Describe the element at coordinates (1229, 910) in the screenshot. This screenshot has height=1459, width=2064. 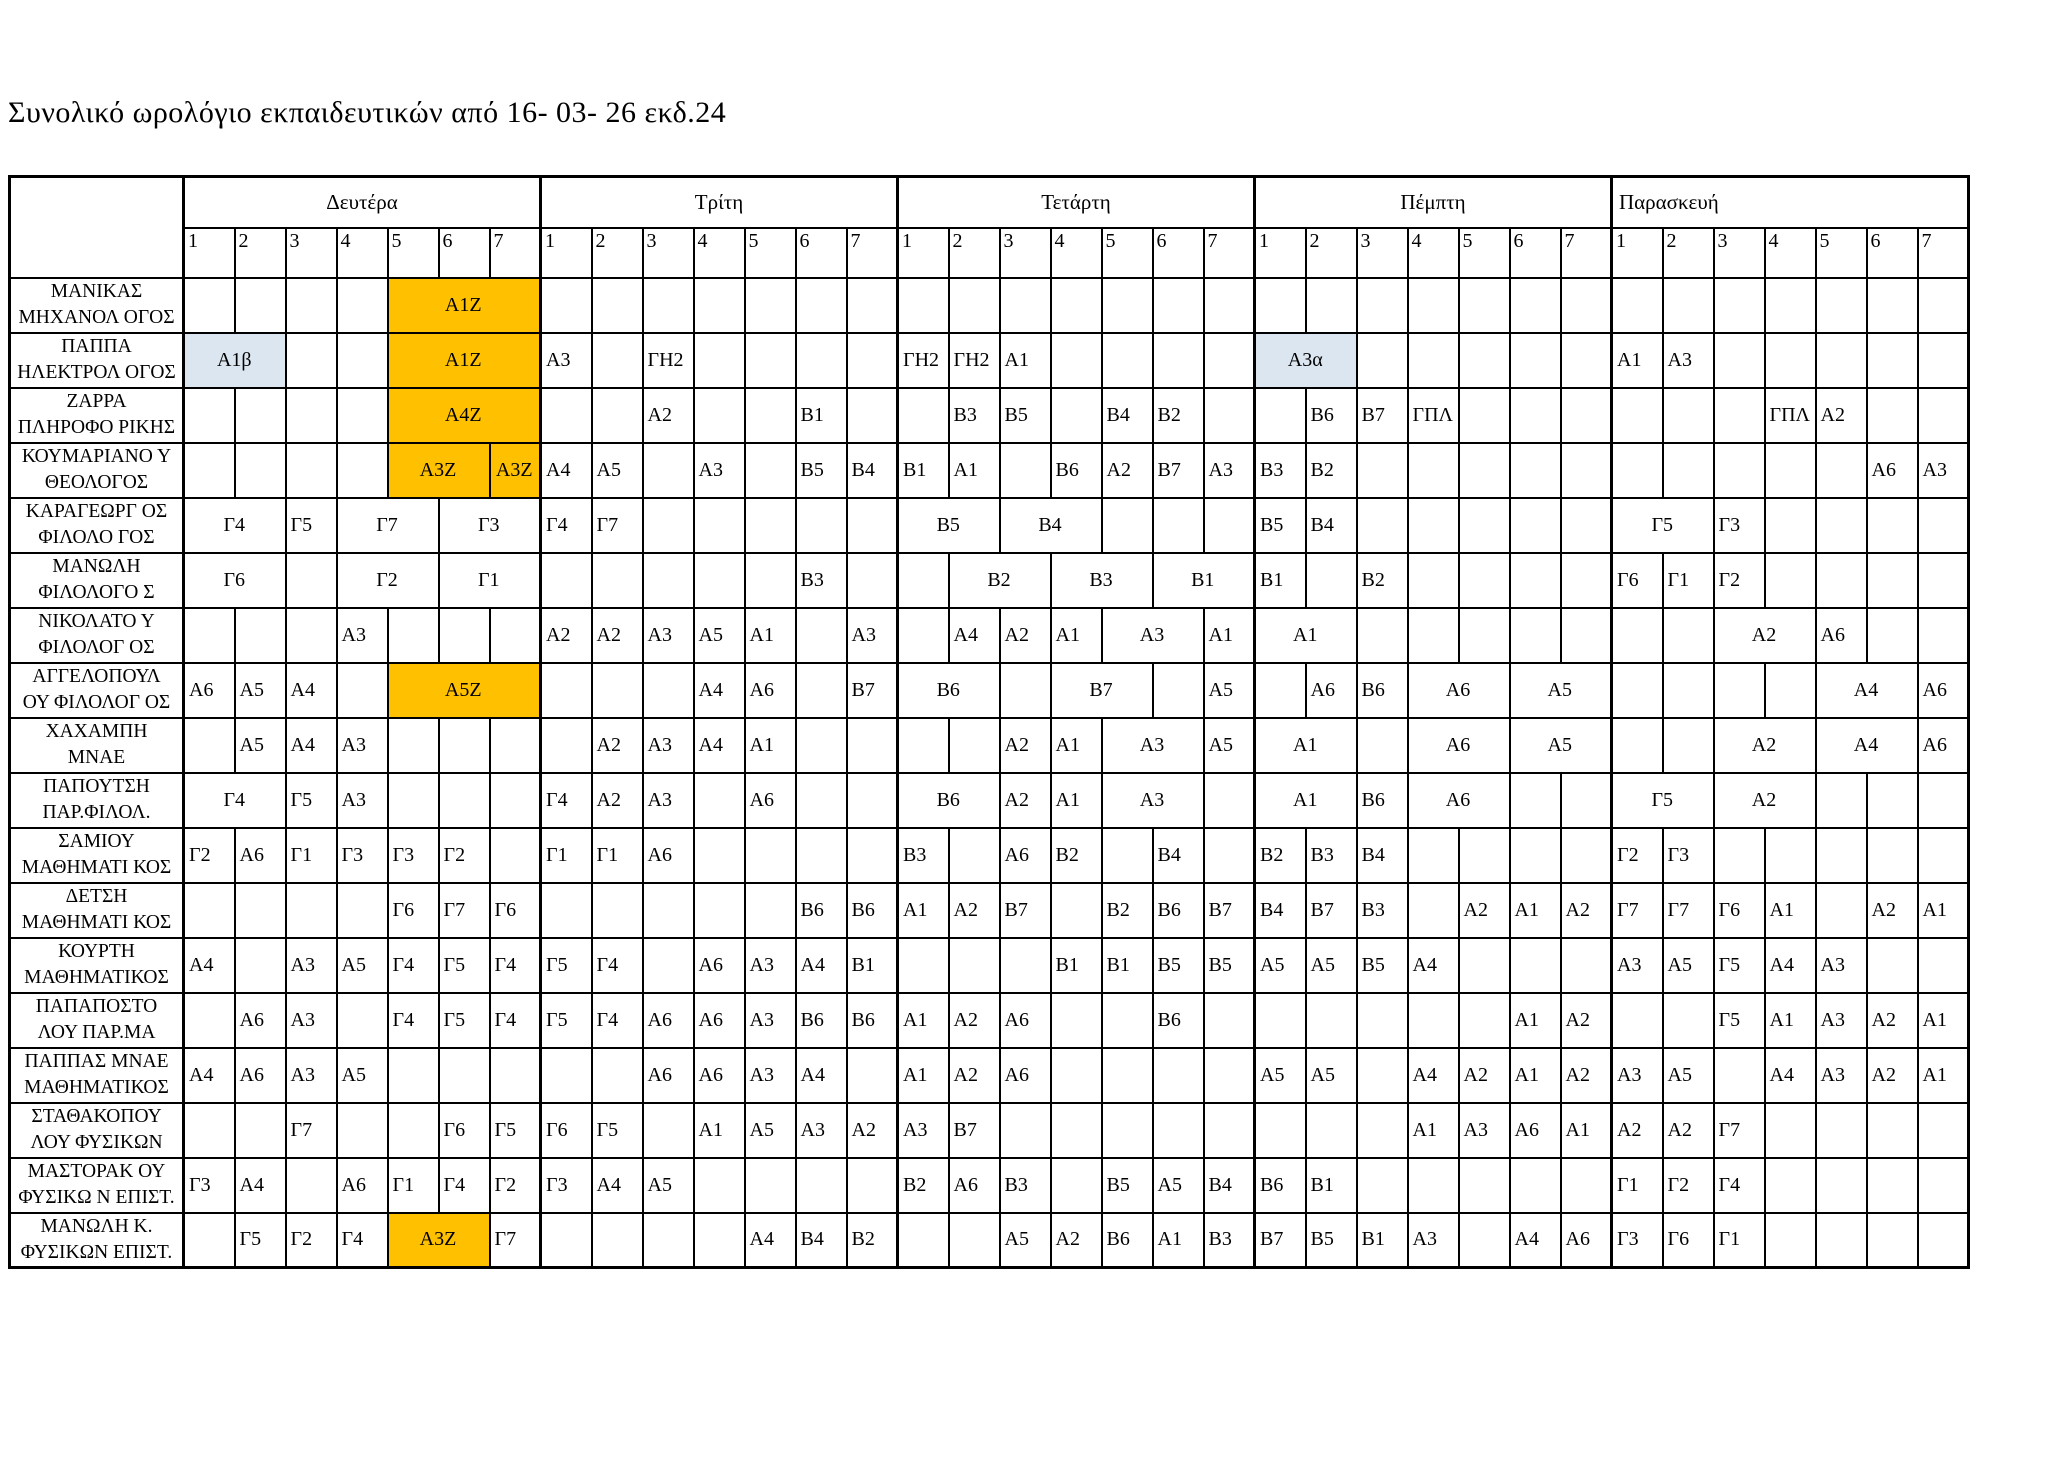
I see `schedule-cell: Β7` at that location.